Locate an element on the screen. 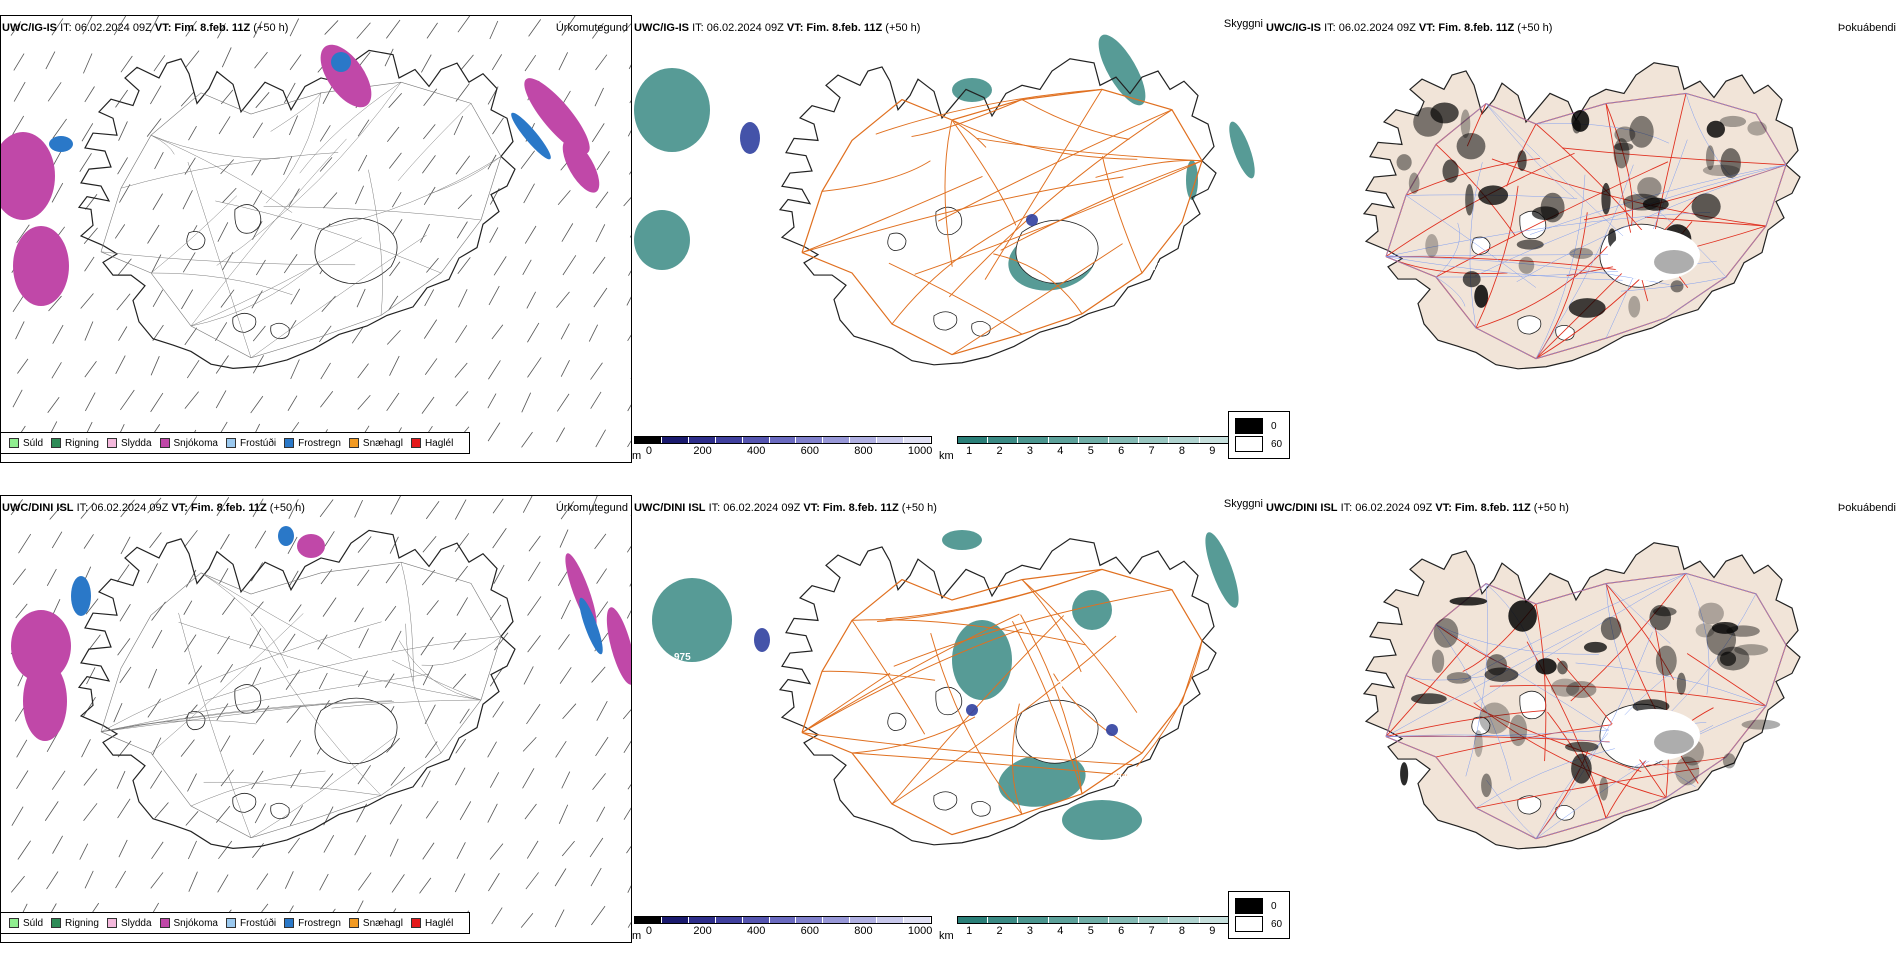 The width and height of the screenshot is (1900, 955). legend-label: Rigning is located at coordinates (82, 443).